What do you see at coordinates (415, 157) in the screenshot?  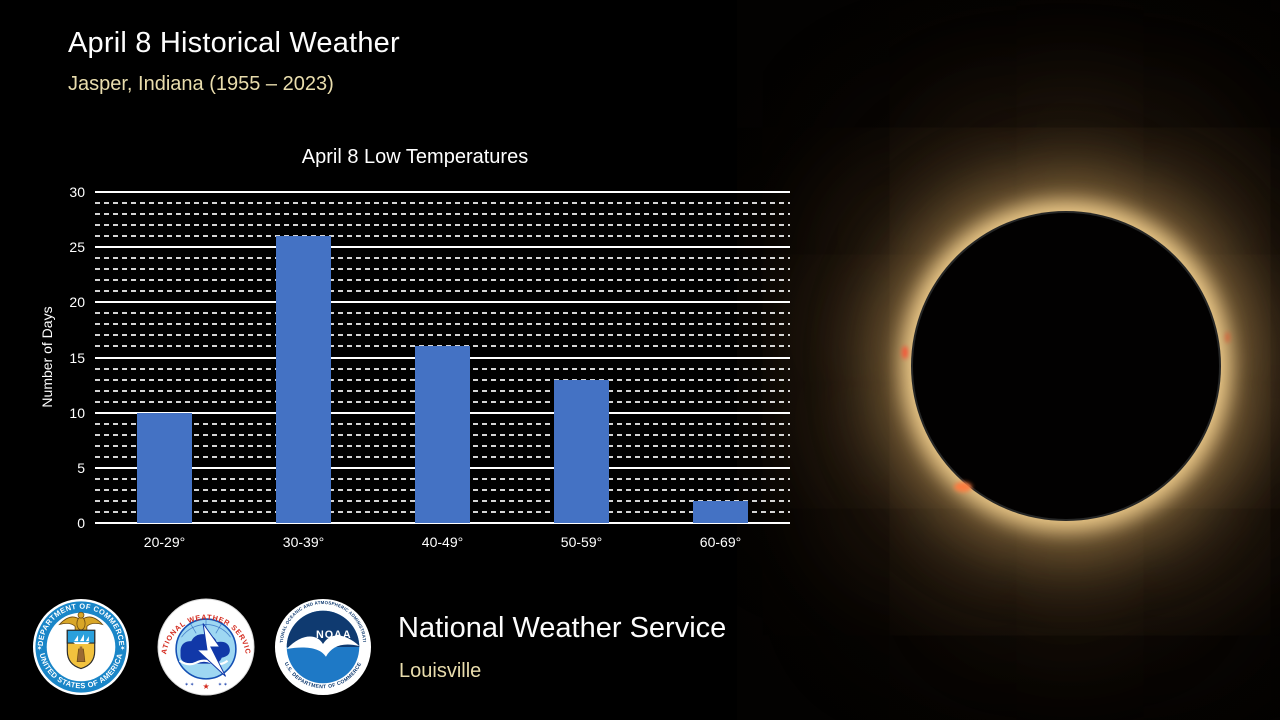 I see `chart-title: April 8 Low Temperatures` at bounding box center [415, 157].